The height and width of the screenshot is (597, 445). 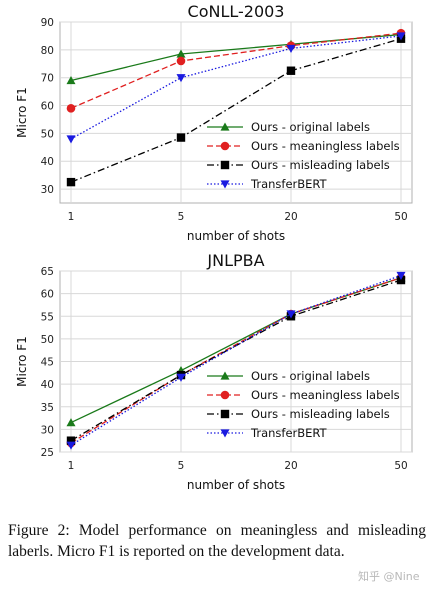 What do you see at coordinates (47, 453) in the screenshot?
I see `jnlpba-y-tick-label: 25` at bounding box center [47, 453].